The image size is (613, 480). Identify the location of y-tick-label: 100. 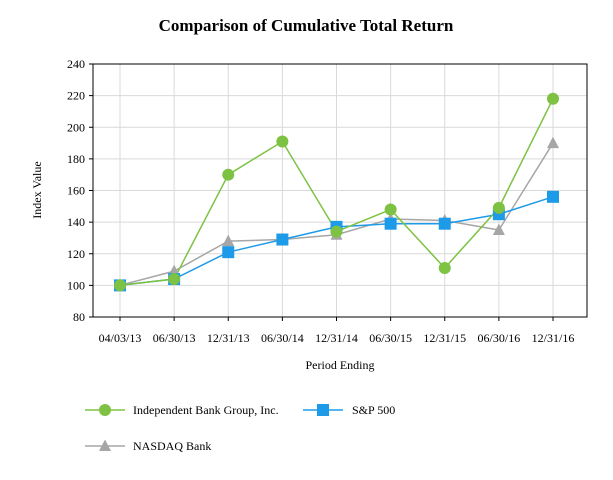
(76, 285).